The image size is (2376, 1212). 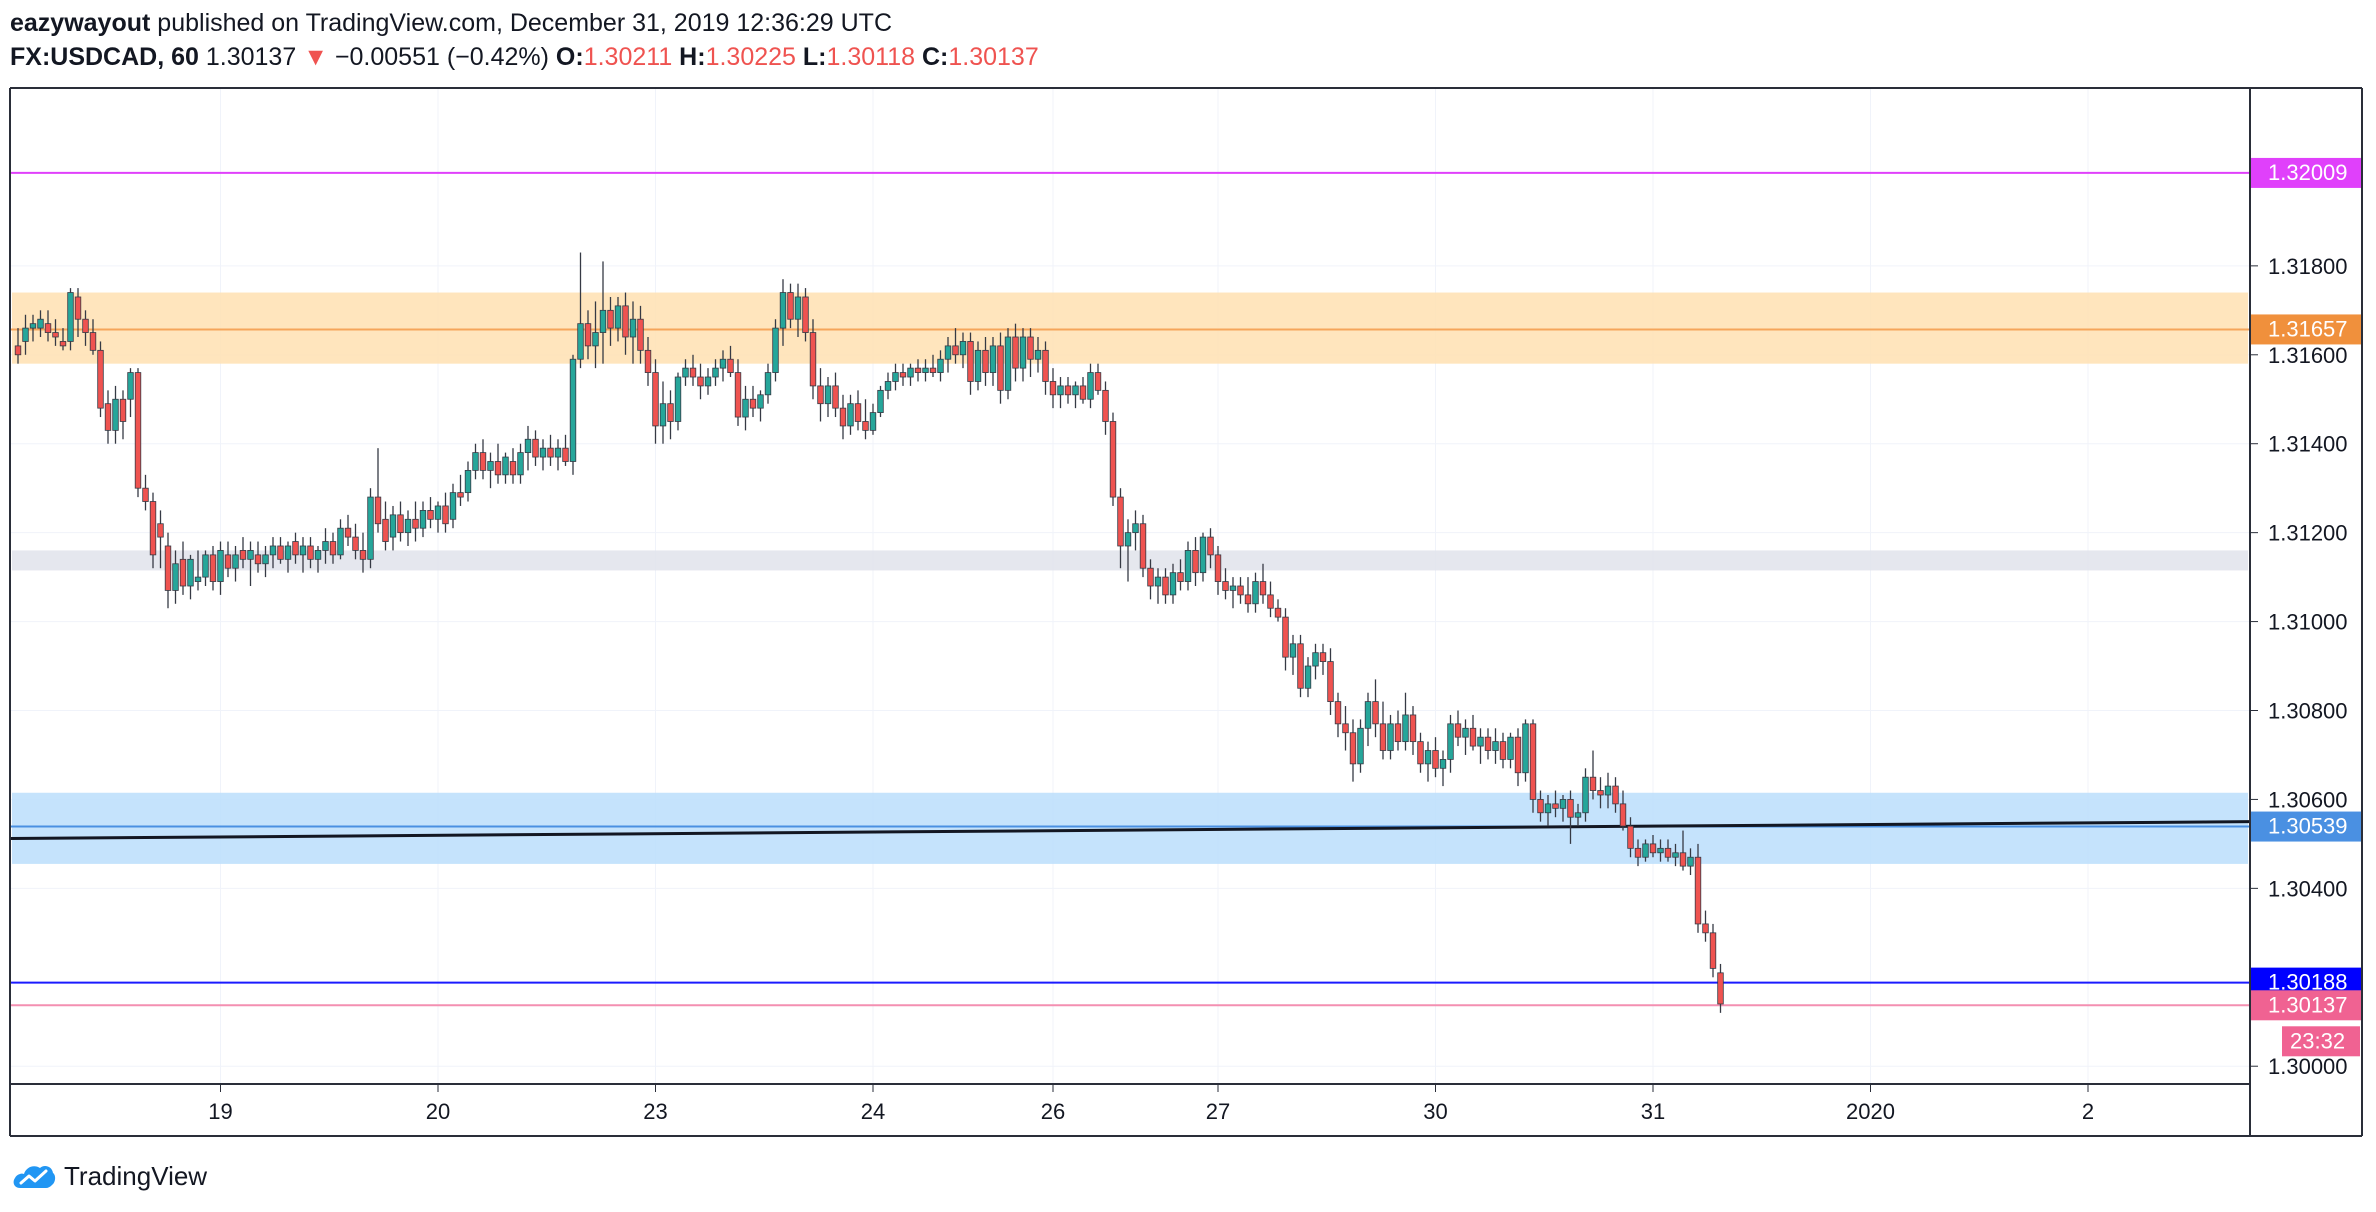 What do you see at coordinates (34, 1176) in the screenshot?
I see `tradingview-cloud-icon` at bounding box center [34, 1176].